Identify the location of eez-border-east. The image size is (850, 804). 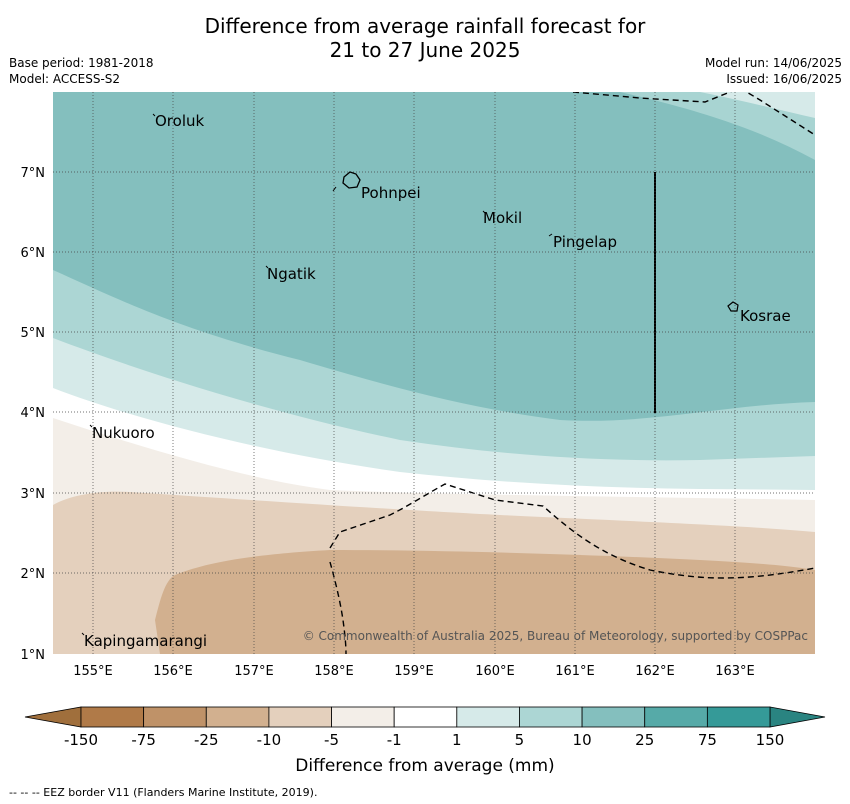
(572, 531).